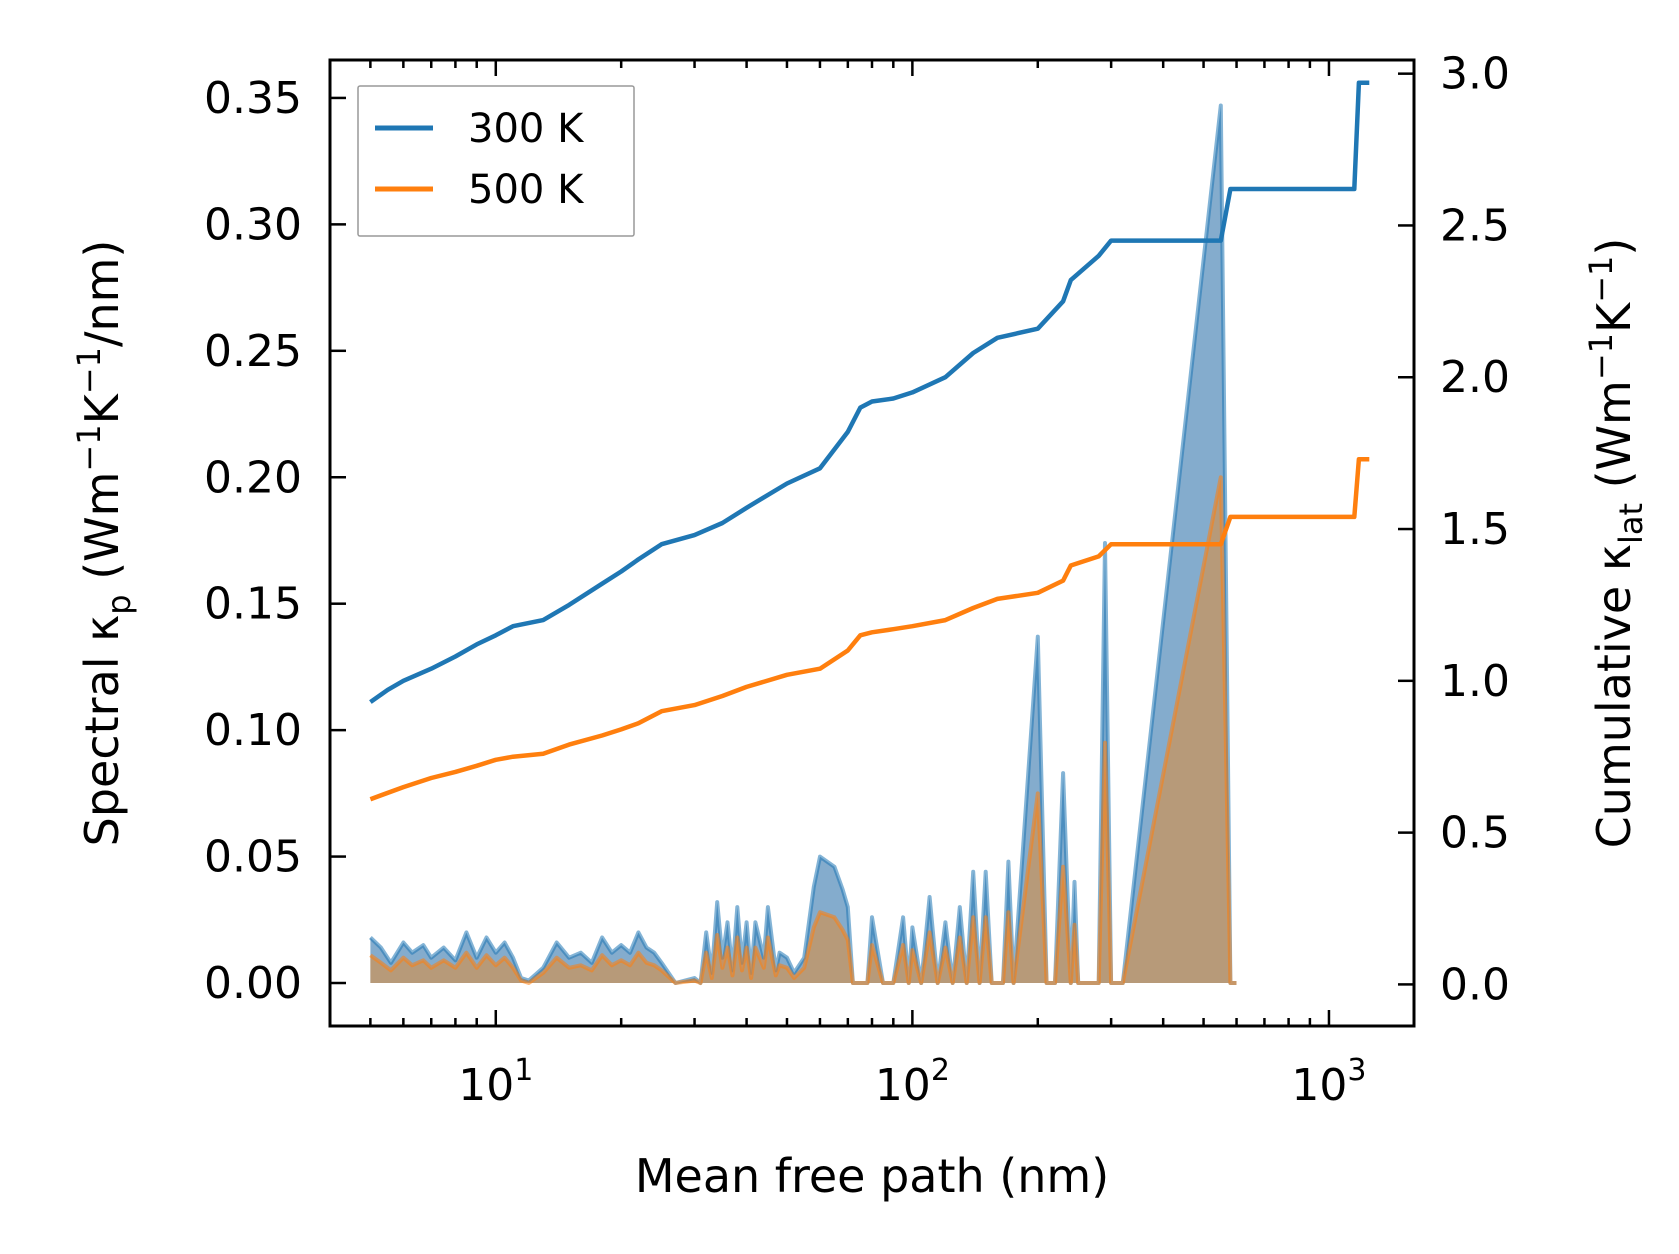 The height and width of the screenshot is (1254, 1679). Describe the element at coordinates (253, 857) in the screenshot. I see `y-left-tick-label: 0.05` at that location.